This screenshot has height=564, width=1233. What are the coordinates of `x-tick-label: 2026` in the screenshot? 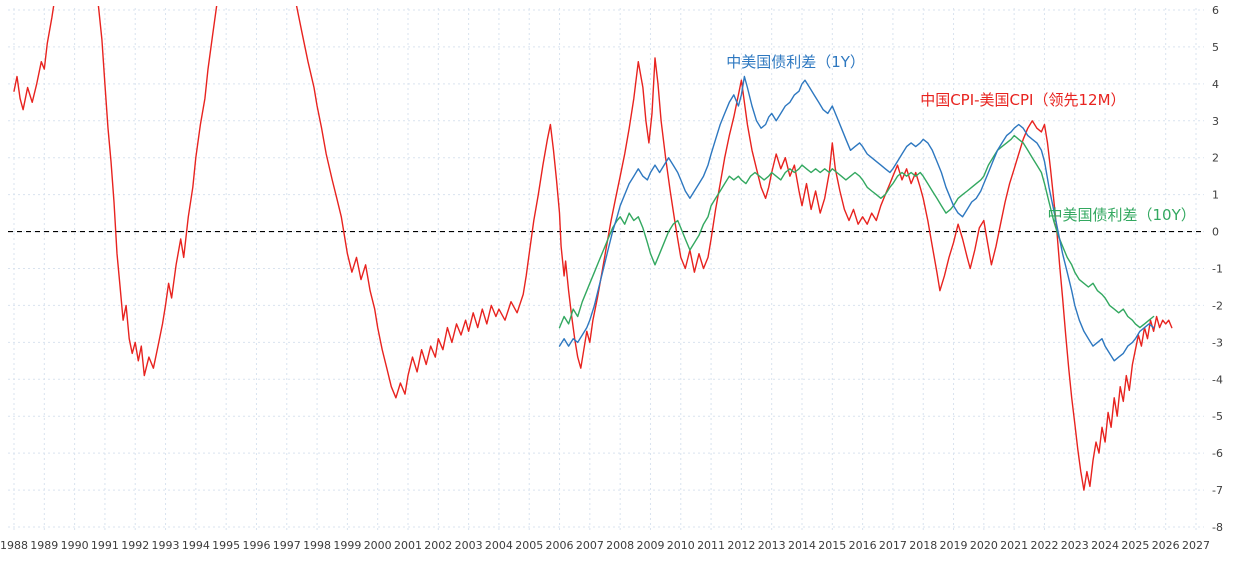 It's located at (1166, 545).